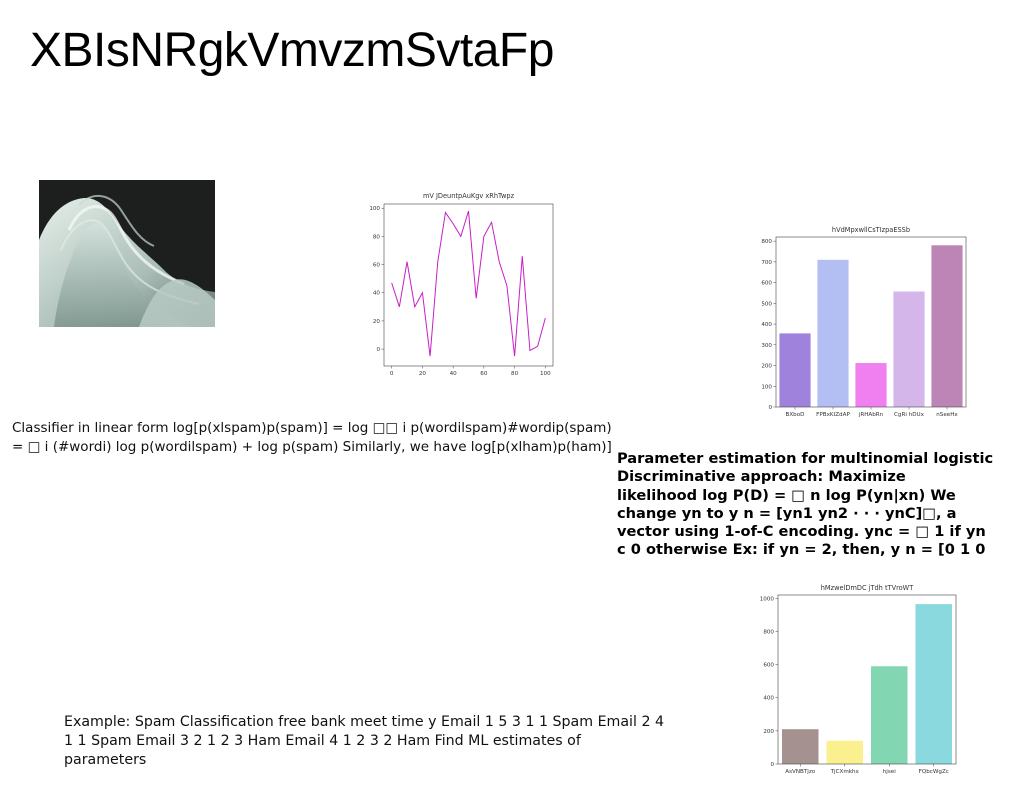 The image size is (1024, 788). What do you see at coordinates (292, 50) in the screenshot?
I see `page-title: XBIsNRgkVmvzmSvtaFp` at bounding box center [292, 50].